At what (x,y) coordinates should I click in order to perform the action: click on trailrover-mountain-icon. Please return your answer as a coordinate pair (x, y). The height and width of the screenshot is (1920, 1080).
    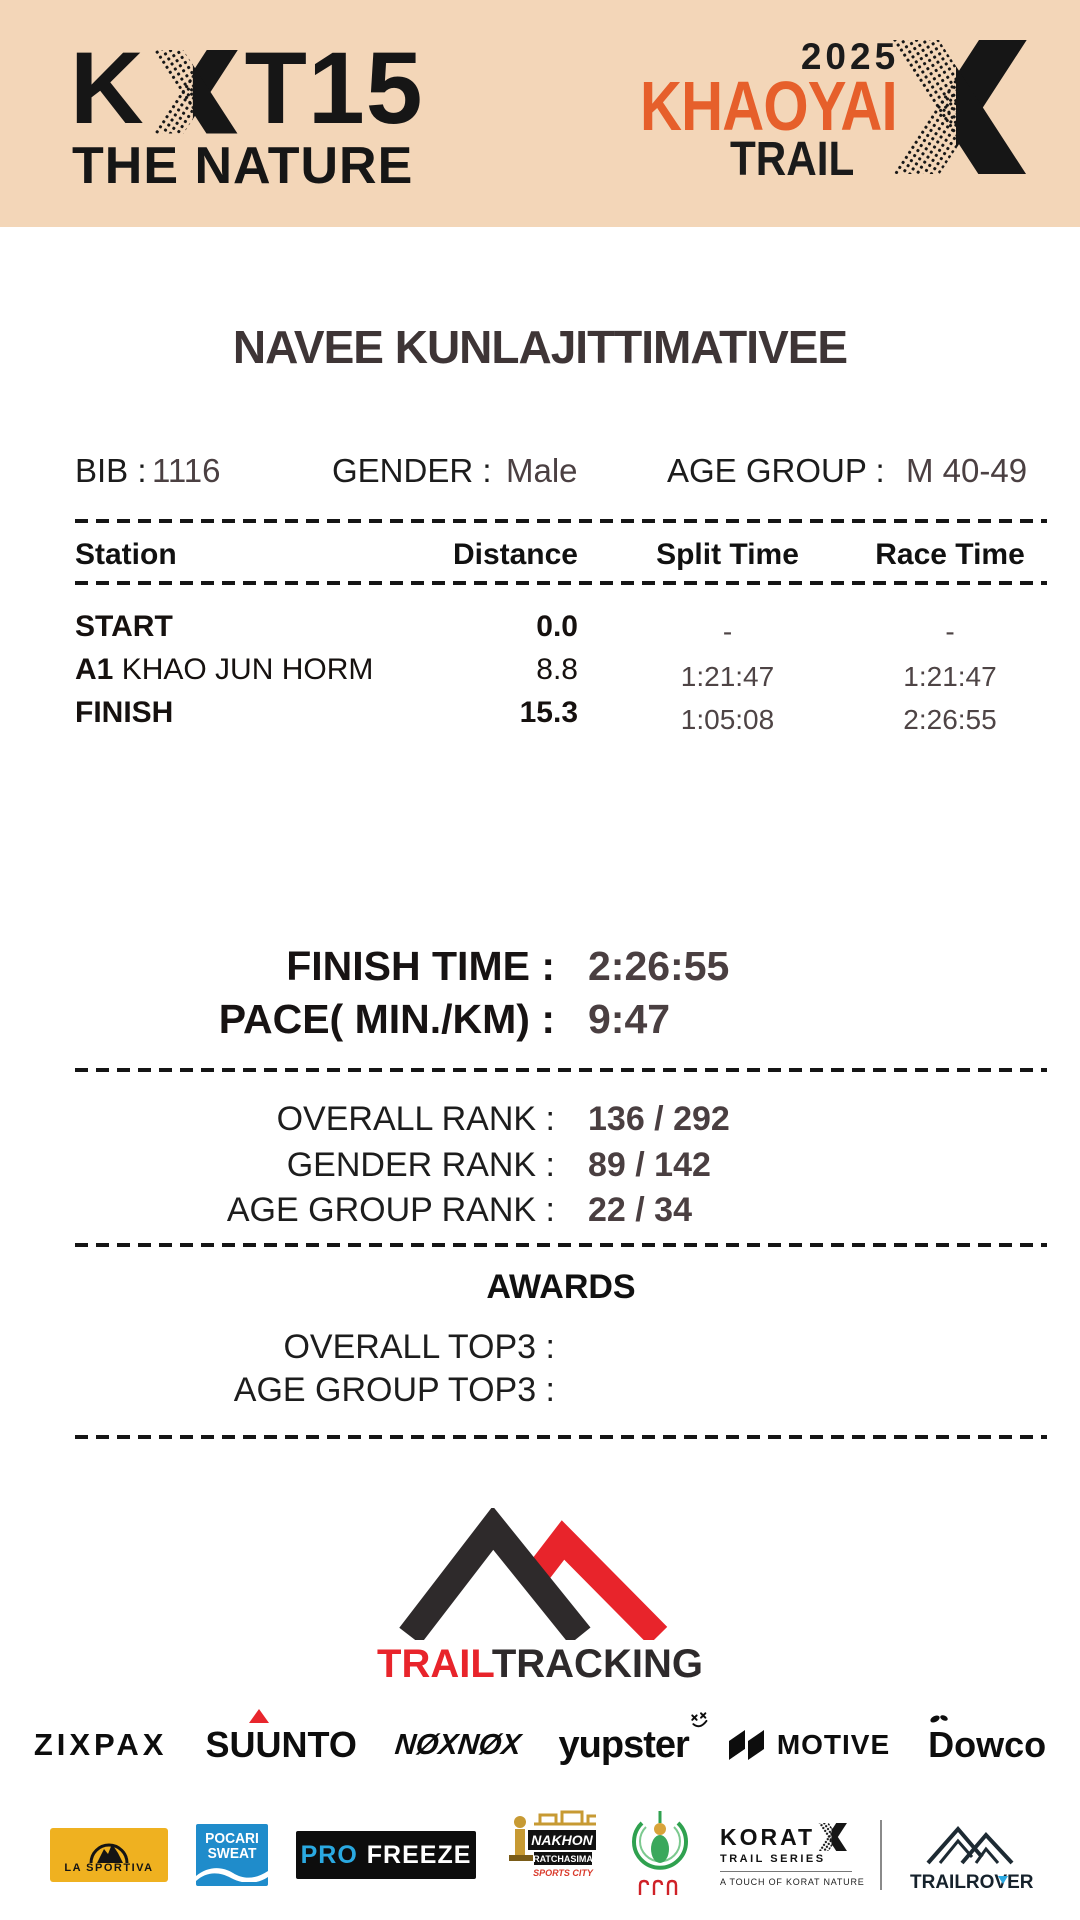
    Looking at the image, I should click on (970, 1844).